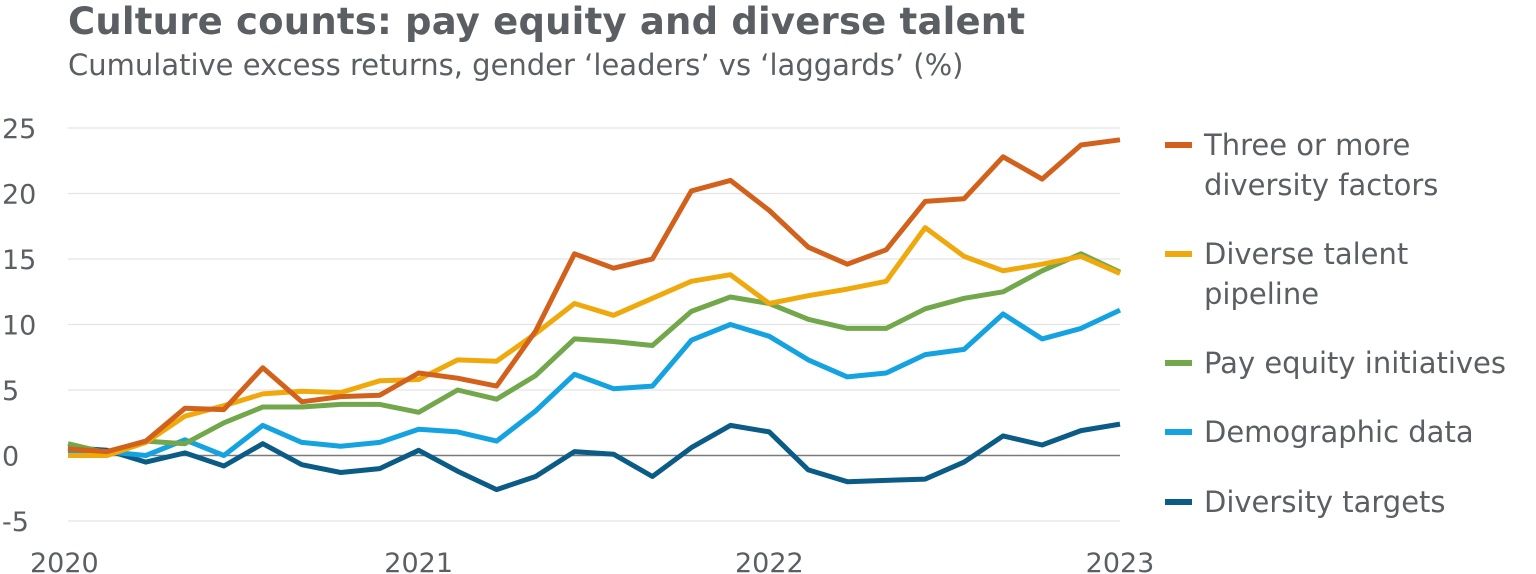 This screenshot has height=574, width=1536. What do you see at coordinates (1355, 363) in the screenshot?
I see `legend-label: Pay equity initiatives` at bounding box center [1355, 363].